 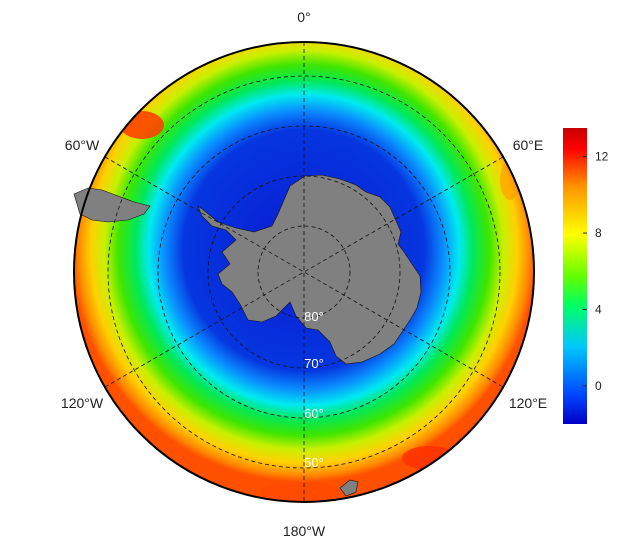 What do you see at coordinates (528, 403) in the screenshot?
I see `lon-label-120e: 120°E` at bounding box center [528, 403].